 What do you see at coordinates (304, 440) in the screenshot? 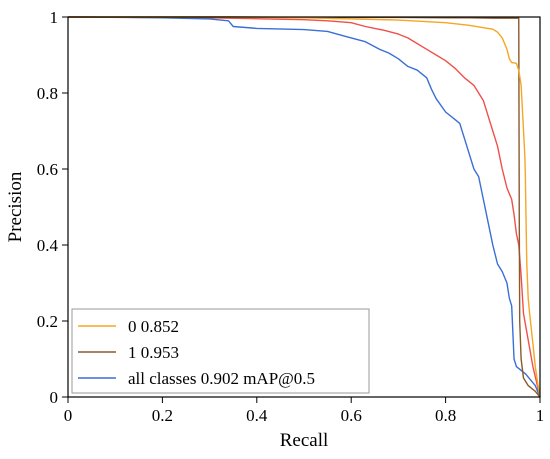
I see `x-axis-title: Recall` at bounding box center [304, 440].